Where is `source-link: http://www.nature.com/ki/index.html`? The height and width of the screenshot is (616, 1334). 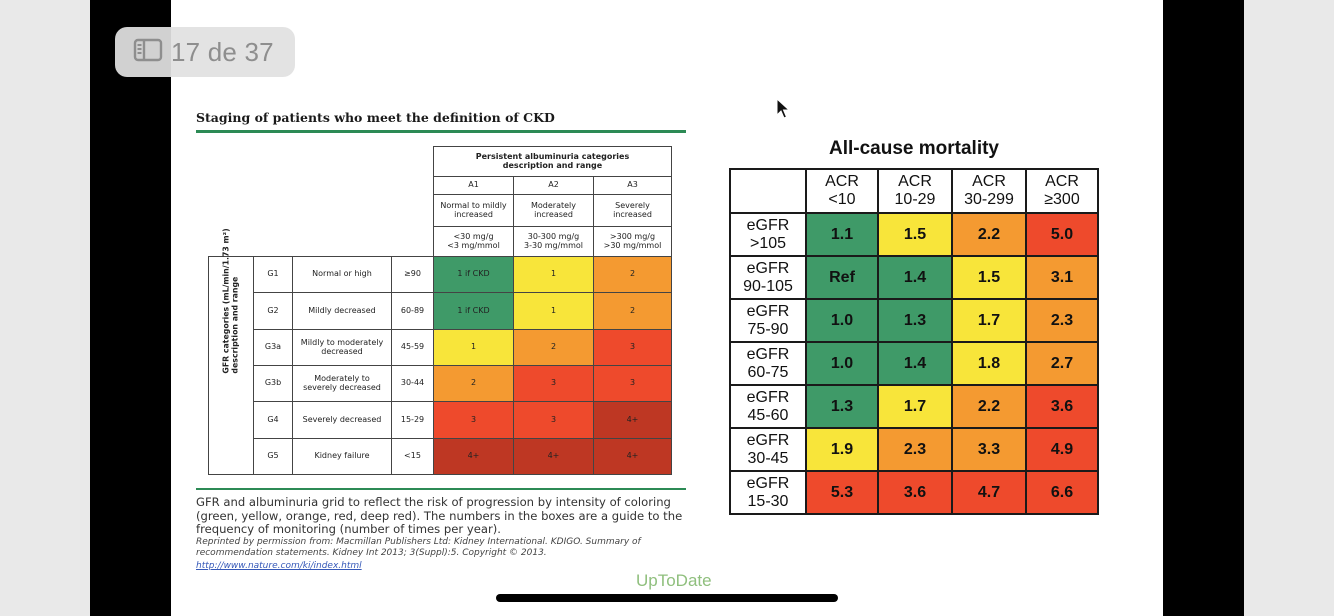
source-link: http://www.nature.com/ki/index.html is located at coordinates (279, 566).